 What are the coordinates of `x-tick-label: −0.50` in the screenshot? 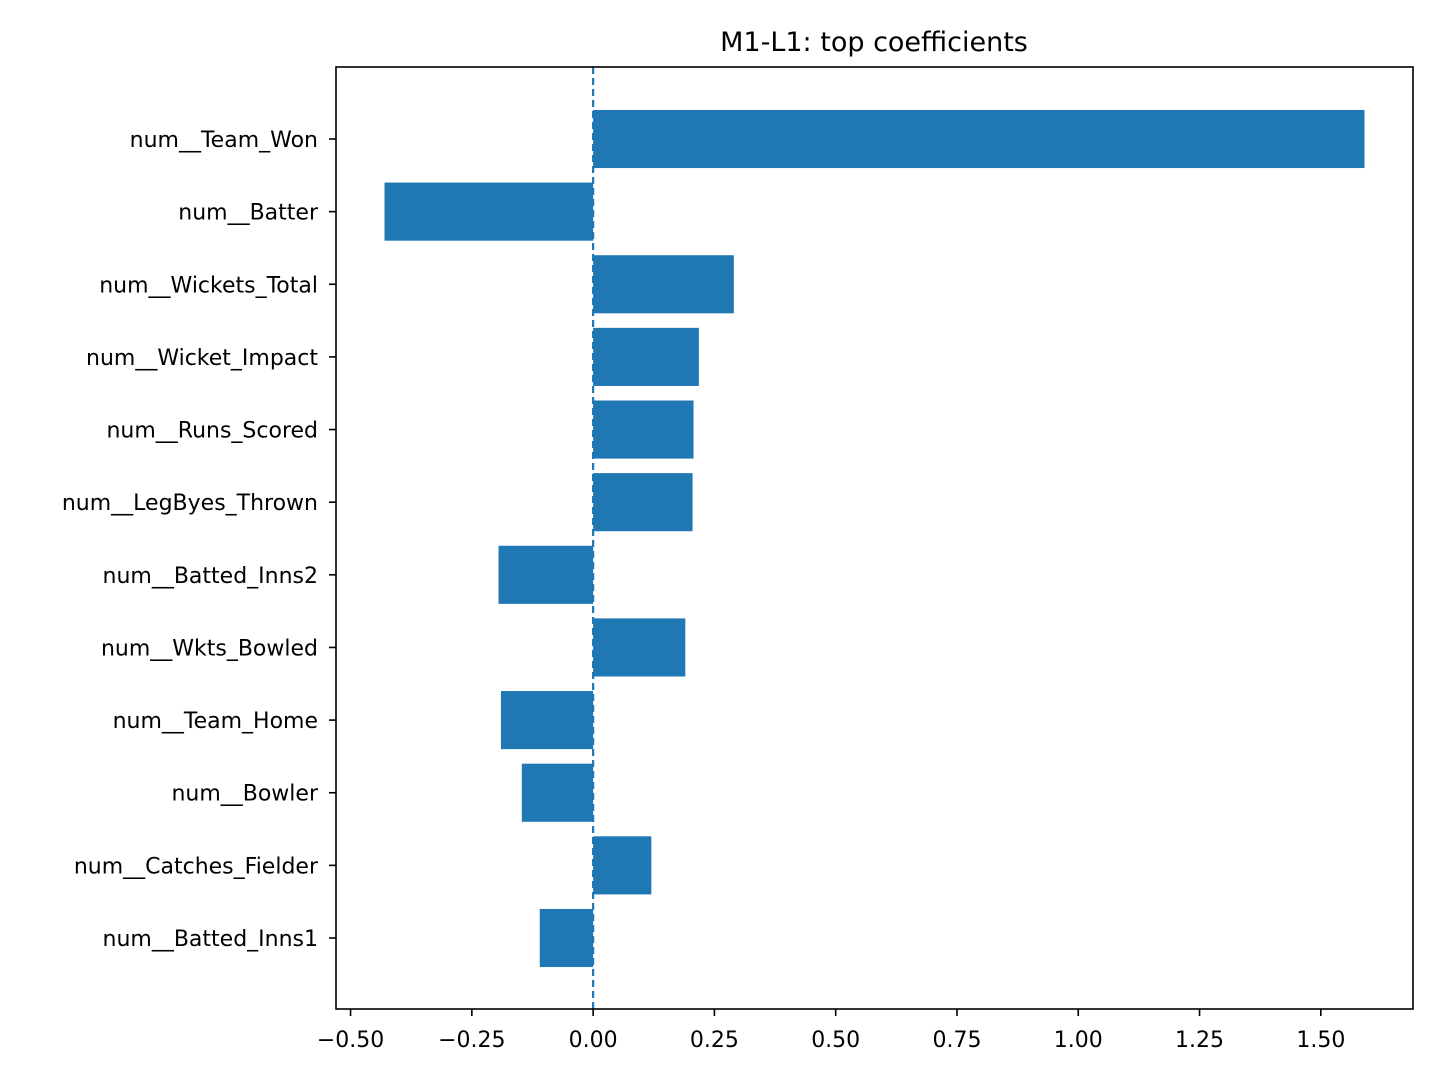 It's located at (350, 1040).